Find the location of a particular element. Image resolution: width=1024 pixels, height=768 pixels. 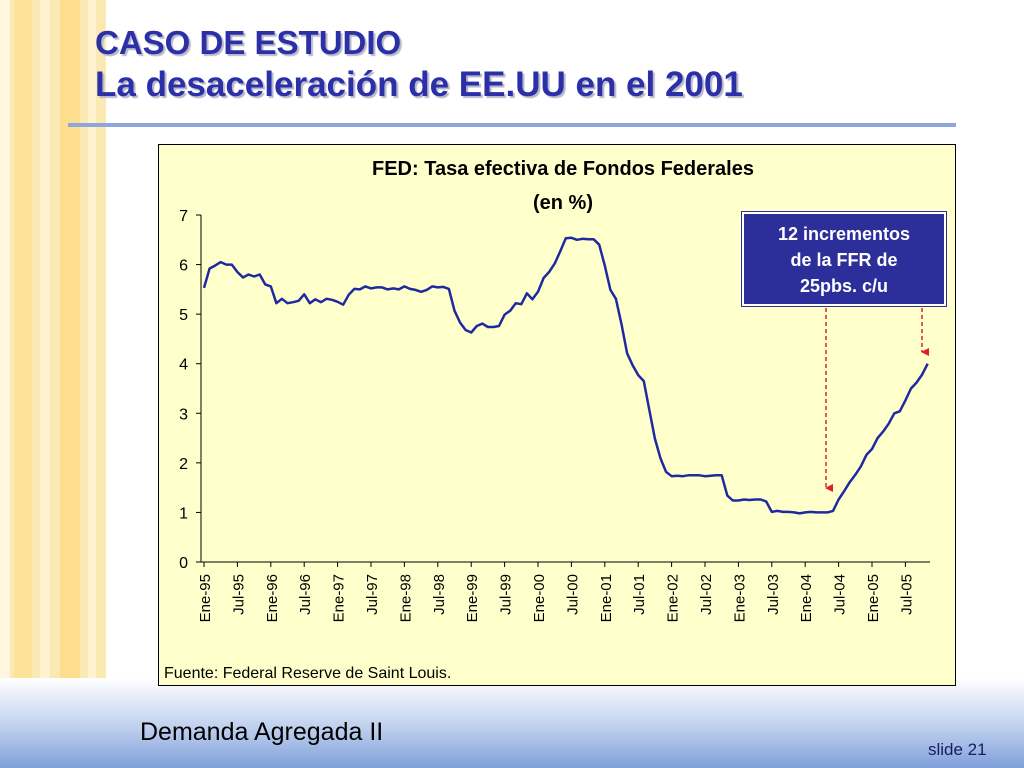

decorative-stripes is located at coordinates (53, 384).